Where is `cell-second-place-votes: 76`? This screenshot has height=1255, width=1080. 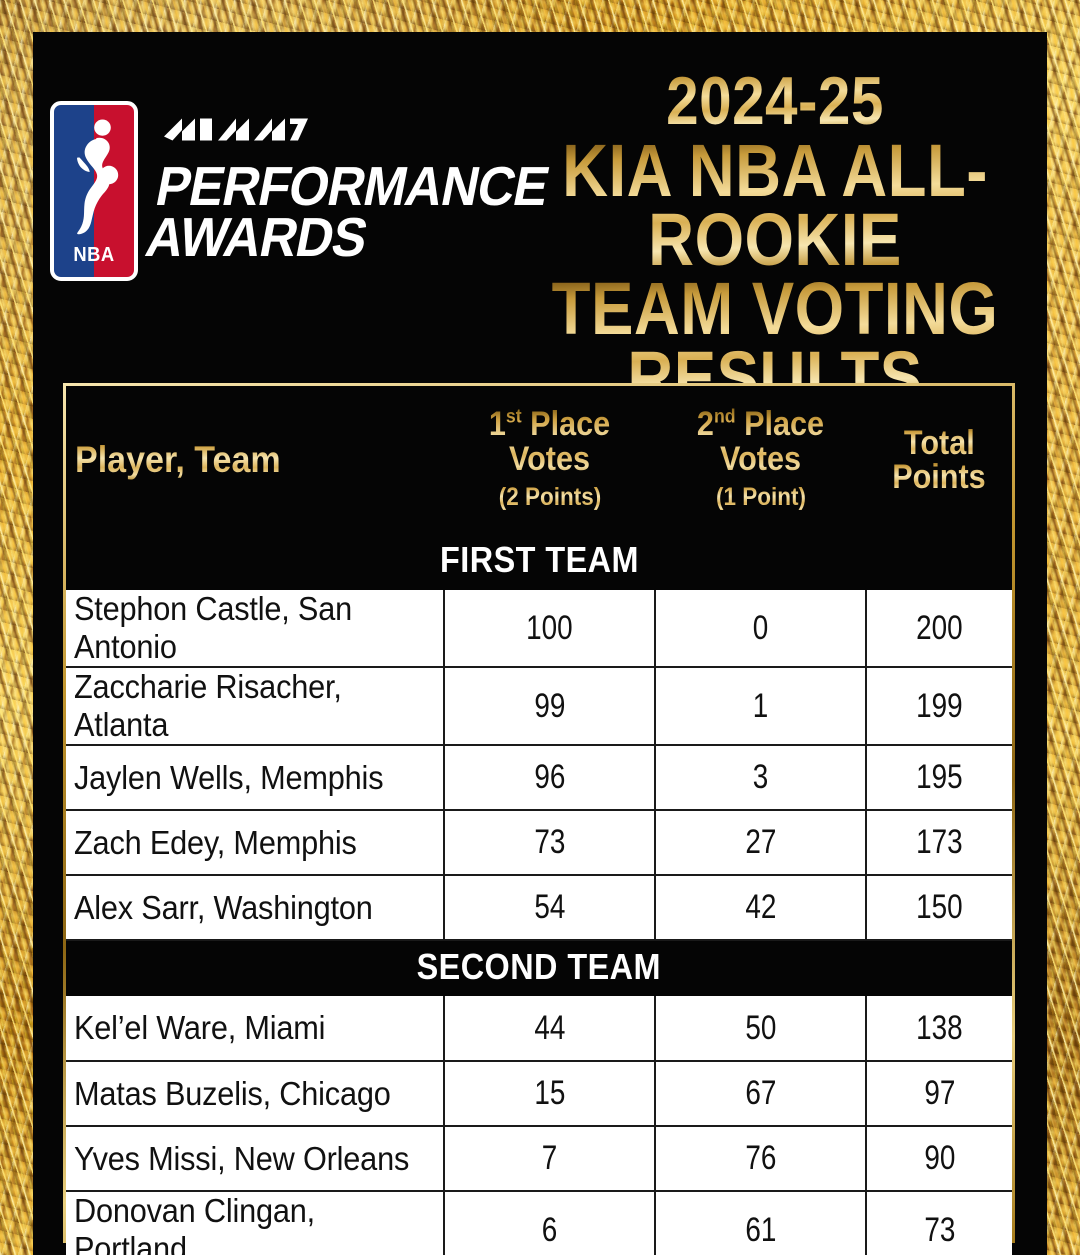
cell-second-place-votes: 76 is located at coordinates (761, 1159).